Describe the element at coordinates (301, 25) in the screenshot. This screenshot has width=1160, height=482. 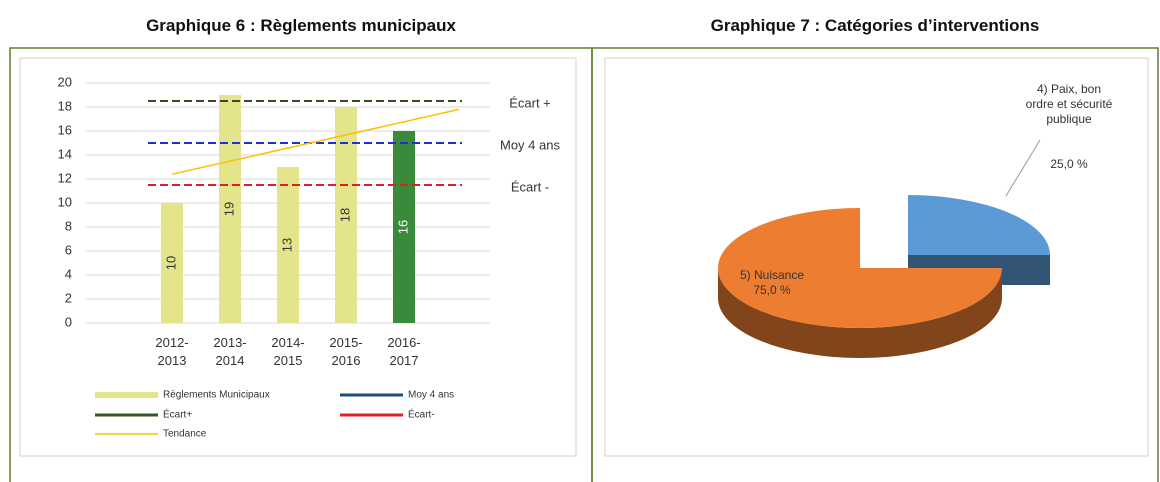
I see `chart-title: Graphique 6 : Règlements municipaux` at that location.